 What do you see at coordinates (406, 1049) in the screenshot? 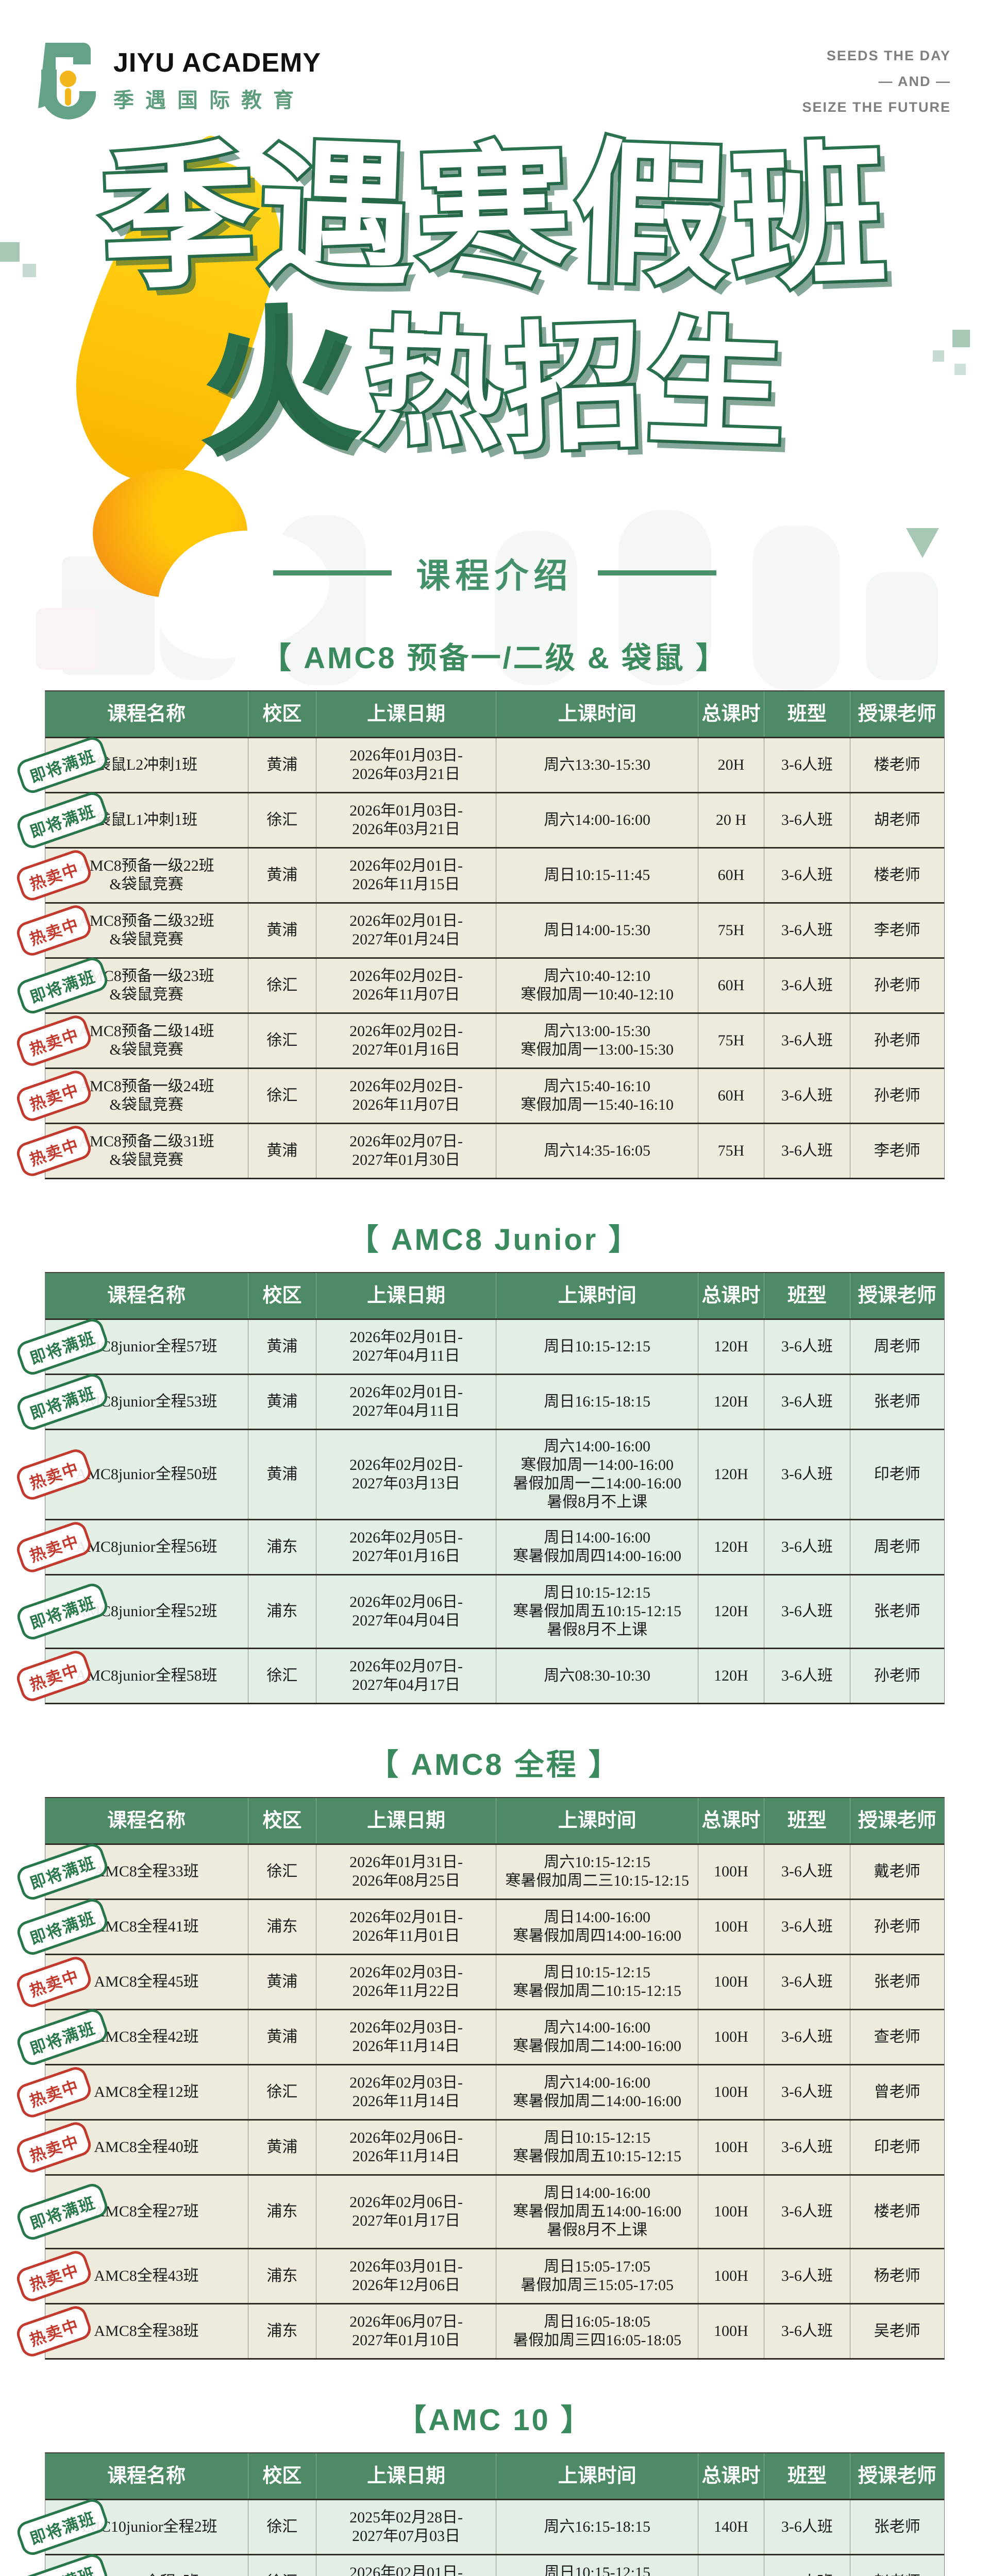
I see `date-line: 2027年01月16日` at bounding box center [406, 1049].